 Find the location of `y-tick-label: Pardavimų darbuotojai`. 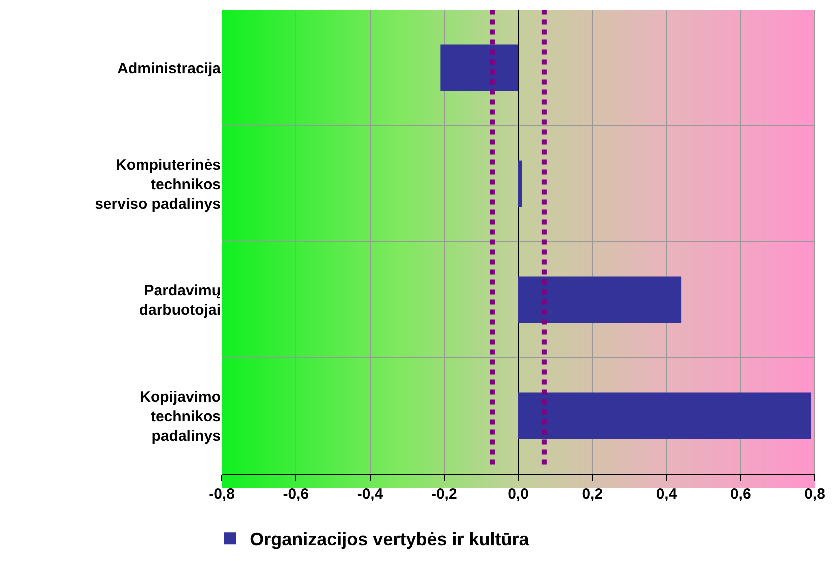

y-tick-label: Pardavimų darbuotojai is located at coordinates (180, 300).